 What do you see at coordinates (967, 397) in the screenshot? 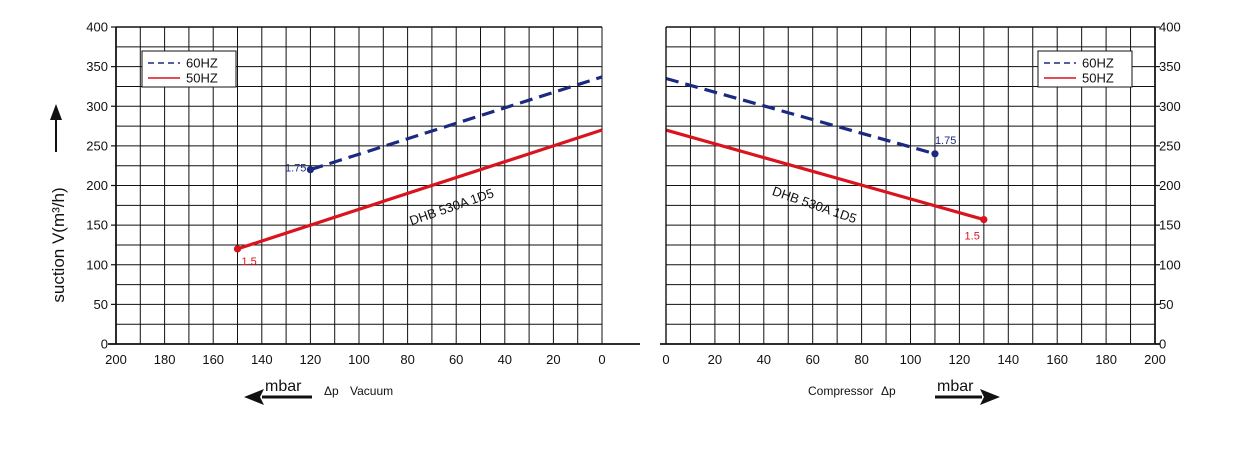
I see `arrow-right-icon` at bounding box center [967, 397].